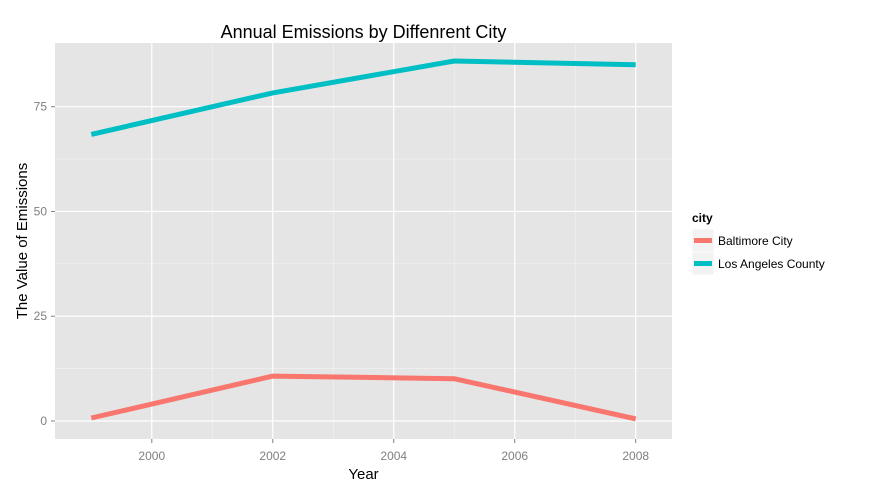 This screenshot has width=873, height=493. I want to click on legend: city Baltimore City Los Angeles County, so click(758, 243).